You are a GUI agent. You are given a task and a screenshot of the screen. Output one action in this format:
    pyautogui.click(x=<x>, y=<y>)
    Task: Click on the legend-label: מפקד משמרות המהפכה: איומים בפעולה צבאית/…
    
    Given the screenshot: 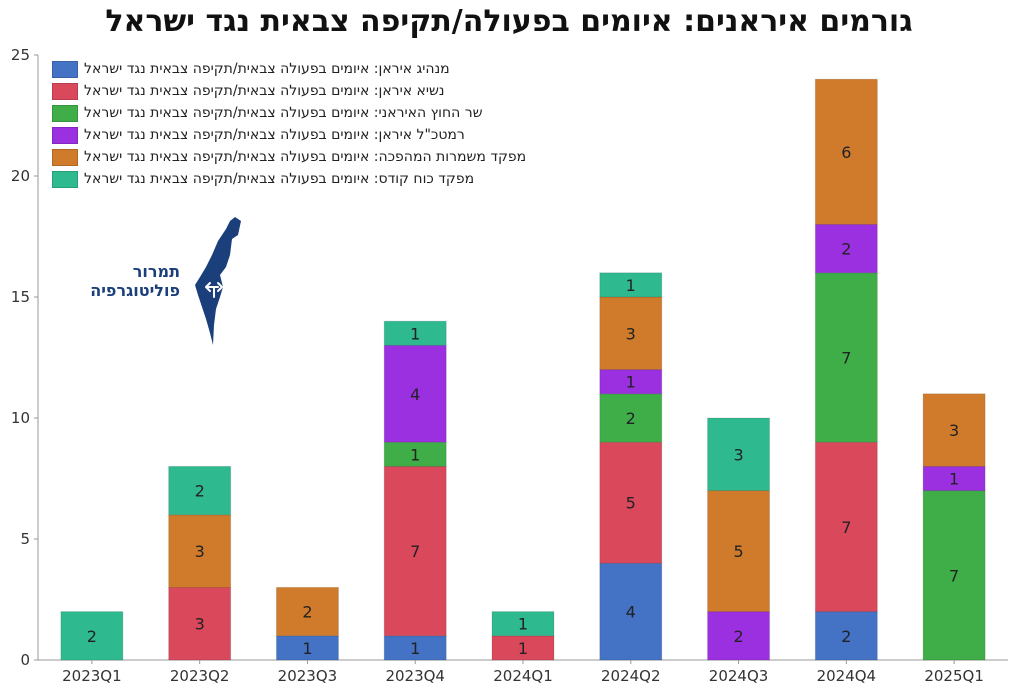 What is the action you would take?
    pyautogui.click(x=305, y=157)
    